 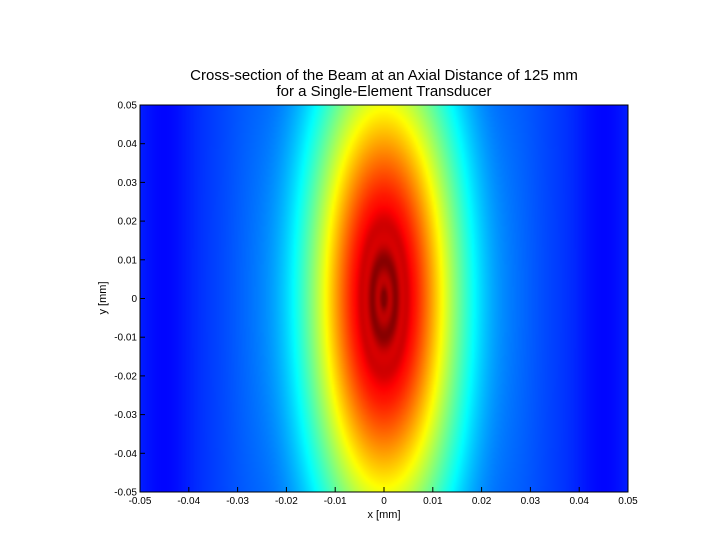 What do you see at coordinates (628, 501) in the screenshot?
I see `x-tick-label: 0.05` at bounding box center [628, 501].